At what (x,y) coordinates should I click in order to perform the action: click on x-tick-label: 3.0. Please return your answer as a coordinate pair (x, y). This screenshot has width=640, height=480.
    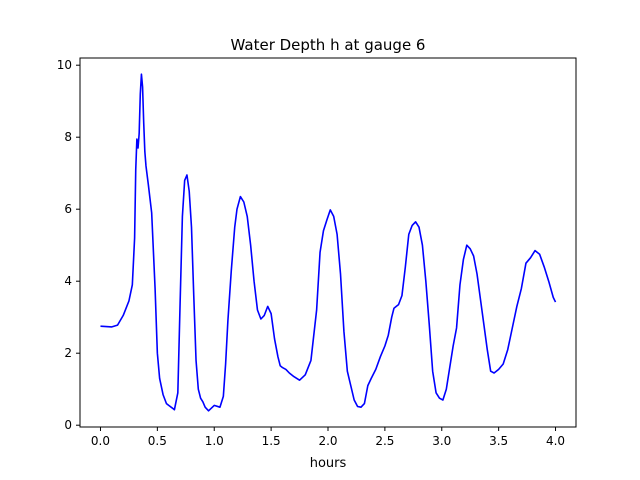
    Looking at the image, I should click on (441, 441).